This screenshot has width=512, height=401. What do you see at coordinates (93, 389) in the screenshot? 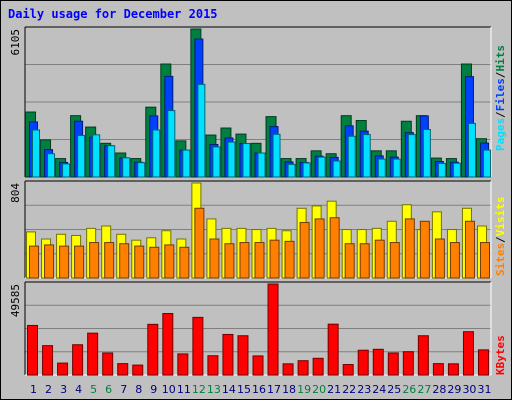
I see `x-tick-label: 5` at bounding box center [93, 389].